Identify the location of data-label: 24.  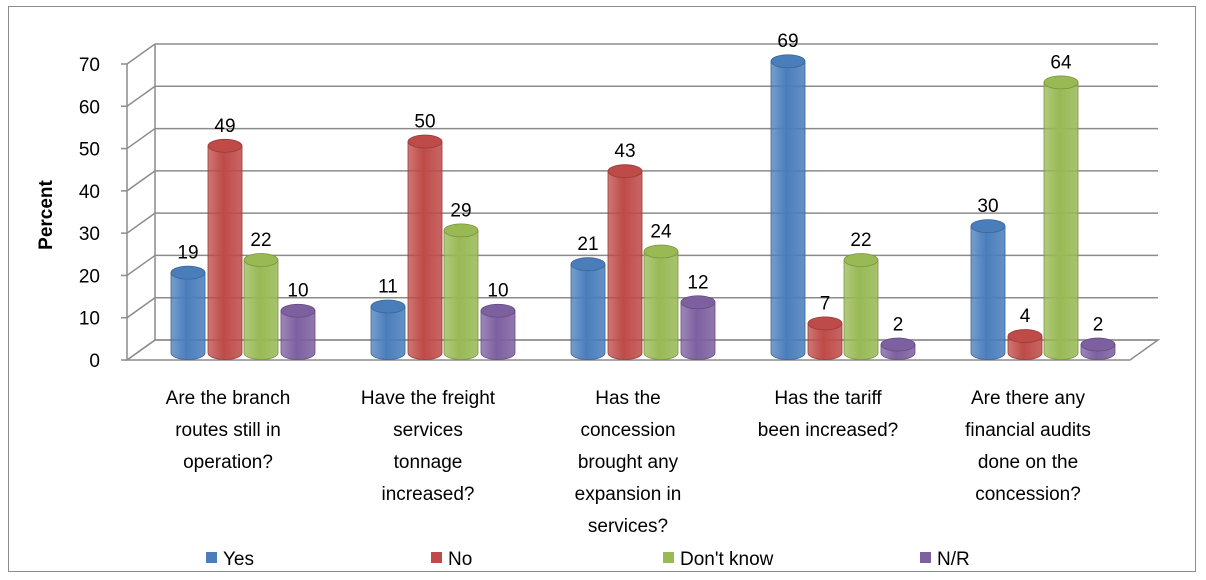
(661, 232).